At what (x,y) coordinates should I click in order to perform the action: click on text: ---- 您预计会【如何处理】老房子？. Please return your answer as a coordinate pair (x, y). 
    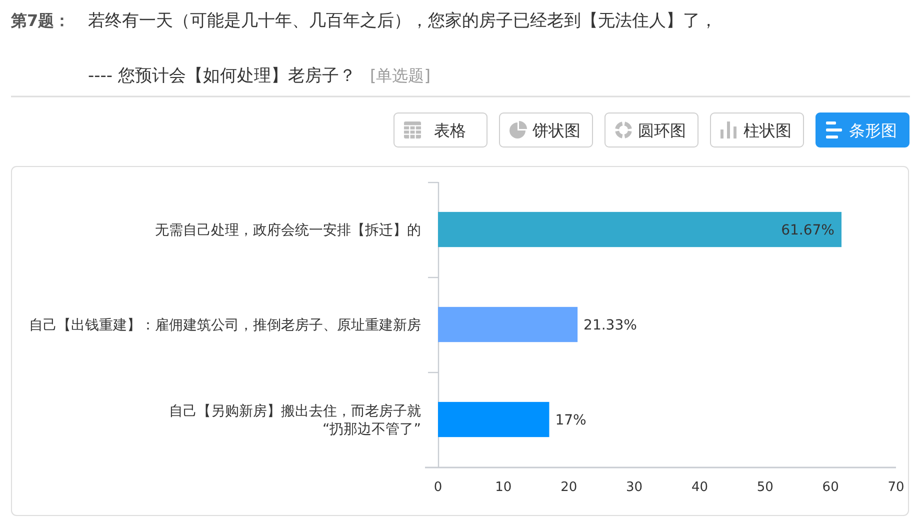
    Looking at the image, I should click on (222, 76).